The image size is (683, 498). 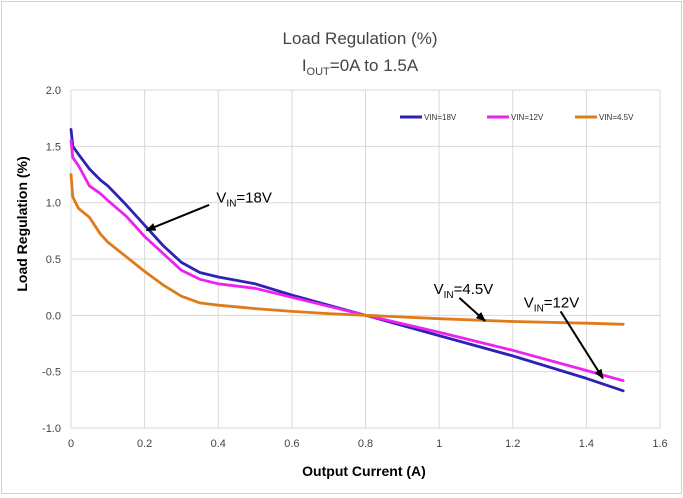 What do you see at coordinates (364, 471) in the screenshot?
I see `x-axis-title: Output Current (A)` at bounding box center [364, 471].